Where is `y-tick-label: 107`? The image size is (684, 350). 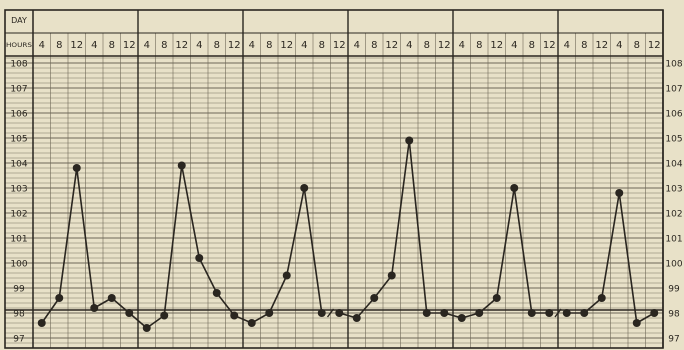
y-tick-label: 107 is located at coordinates (673, 90).